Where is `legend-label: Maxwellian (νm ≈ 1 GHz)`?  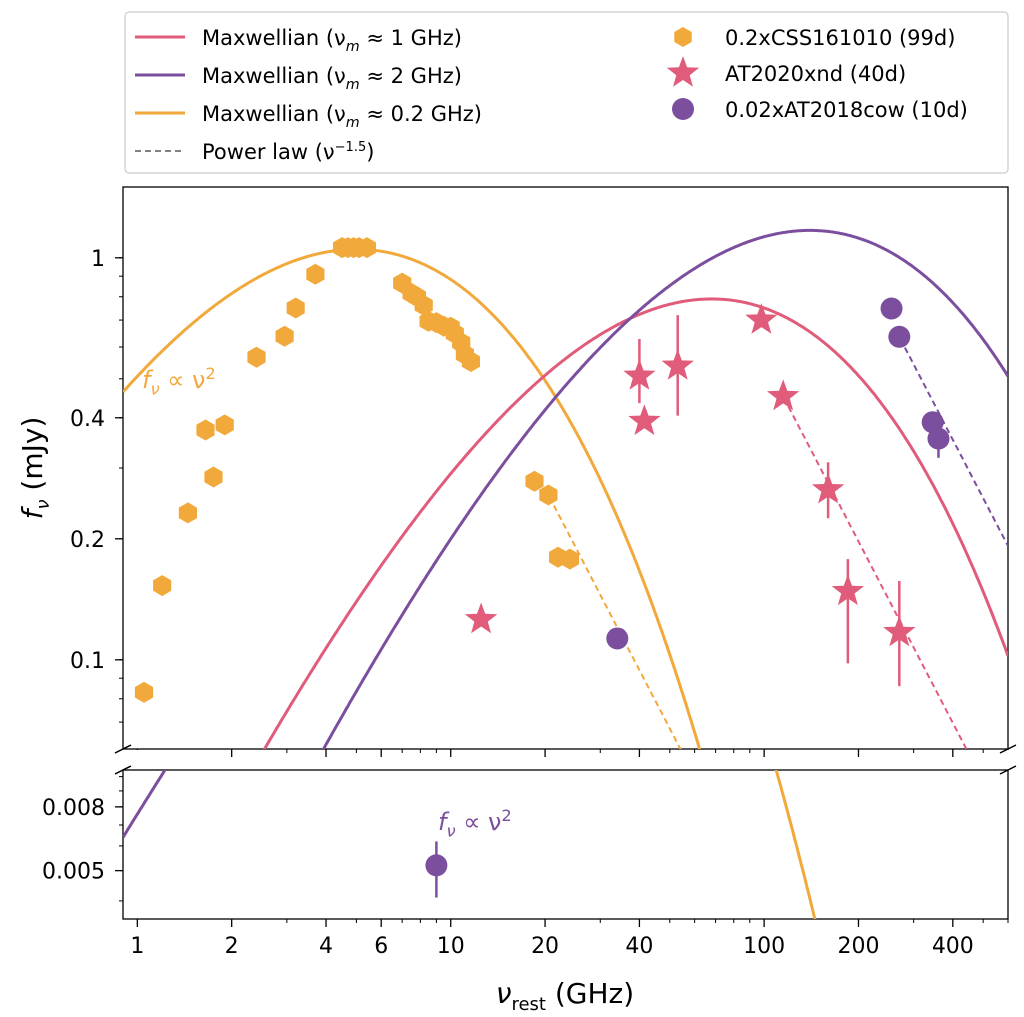
legend-label: Maxwellian (νm ≈ 1 GHz) is located at coordinates (332, 40).